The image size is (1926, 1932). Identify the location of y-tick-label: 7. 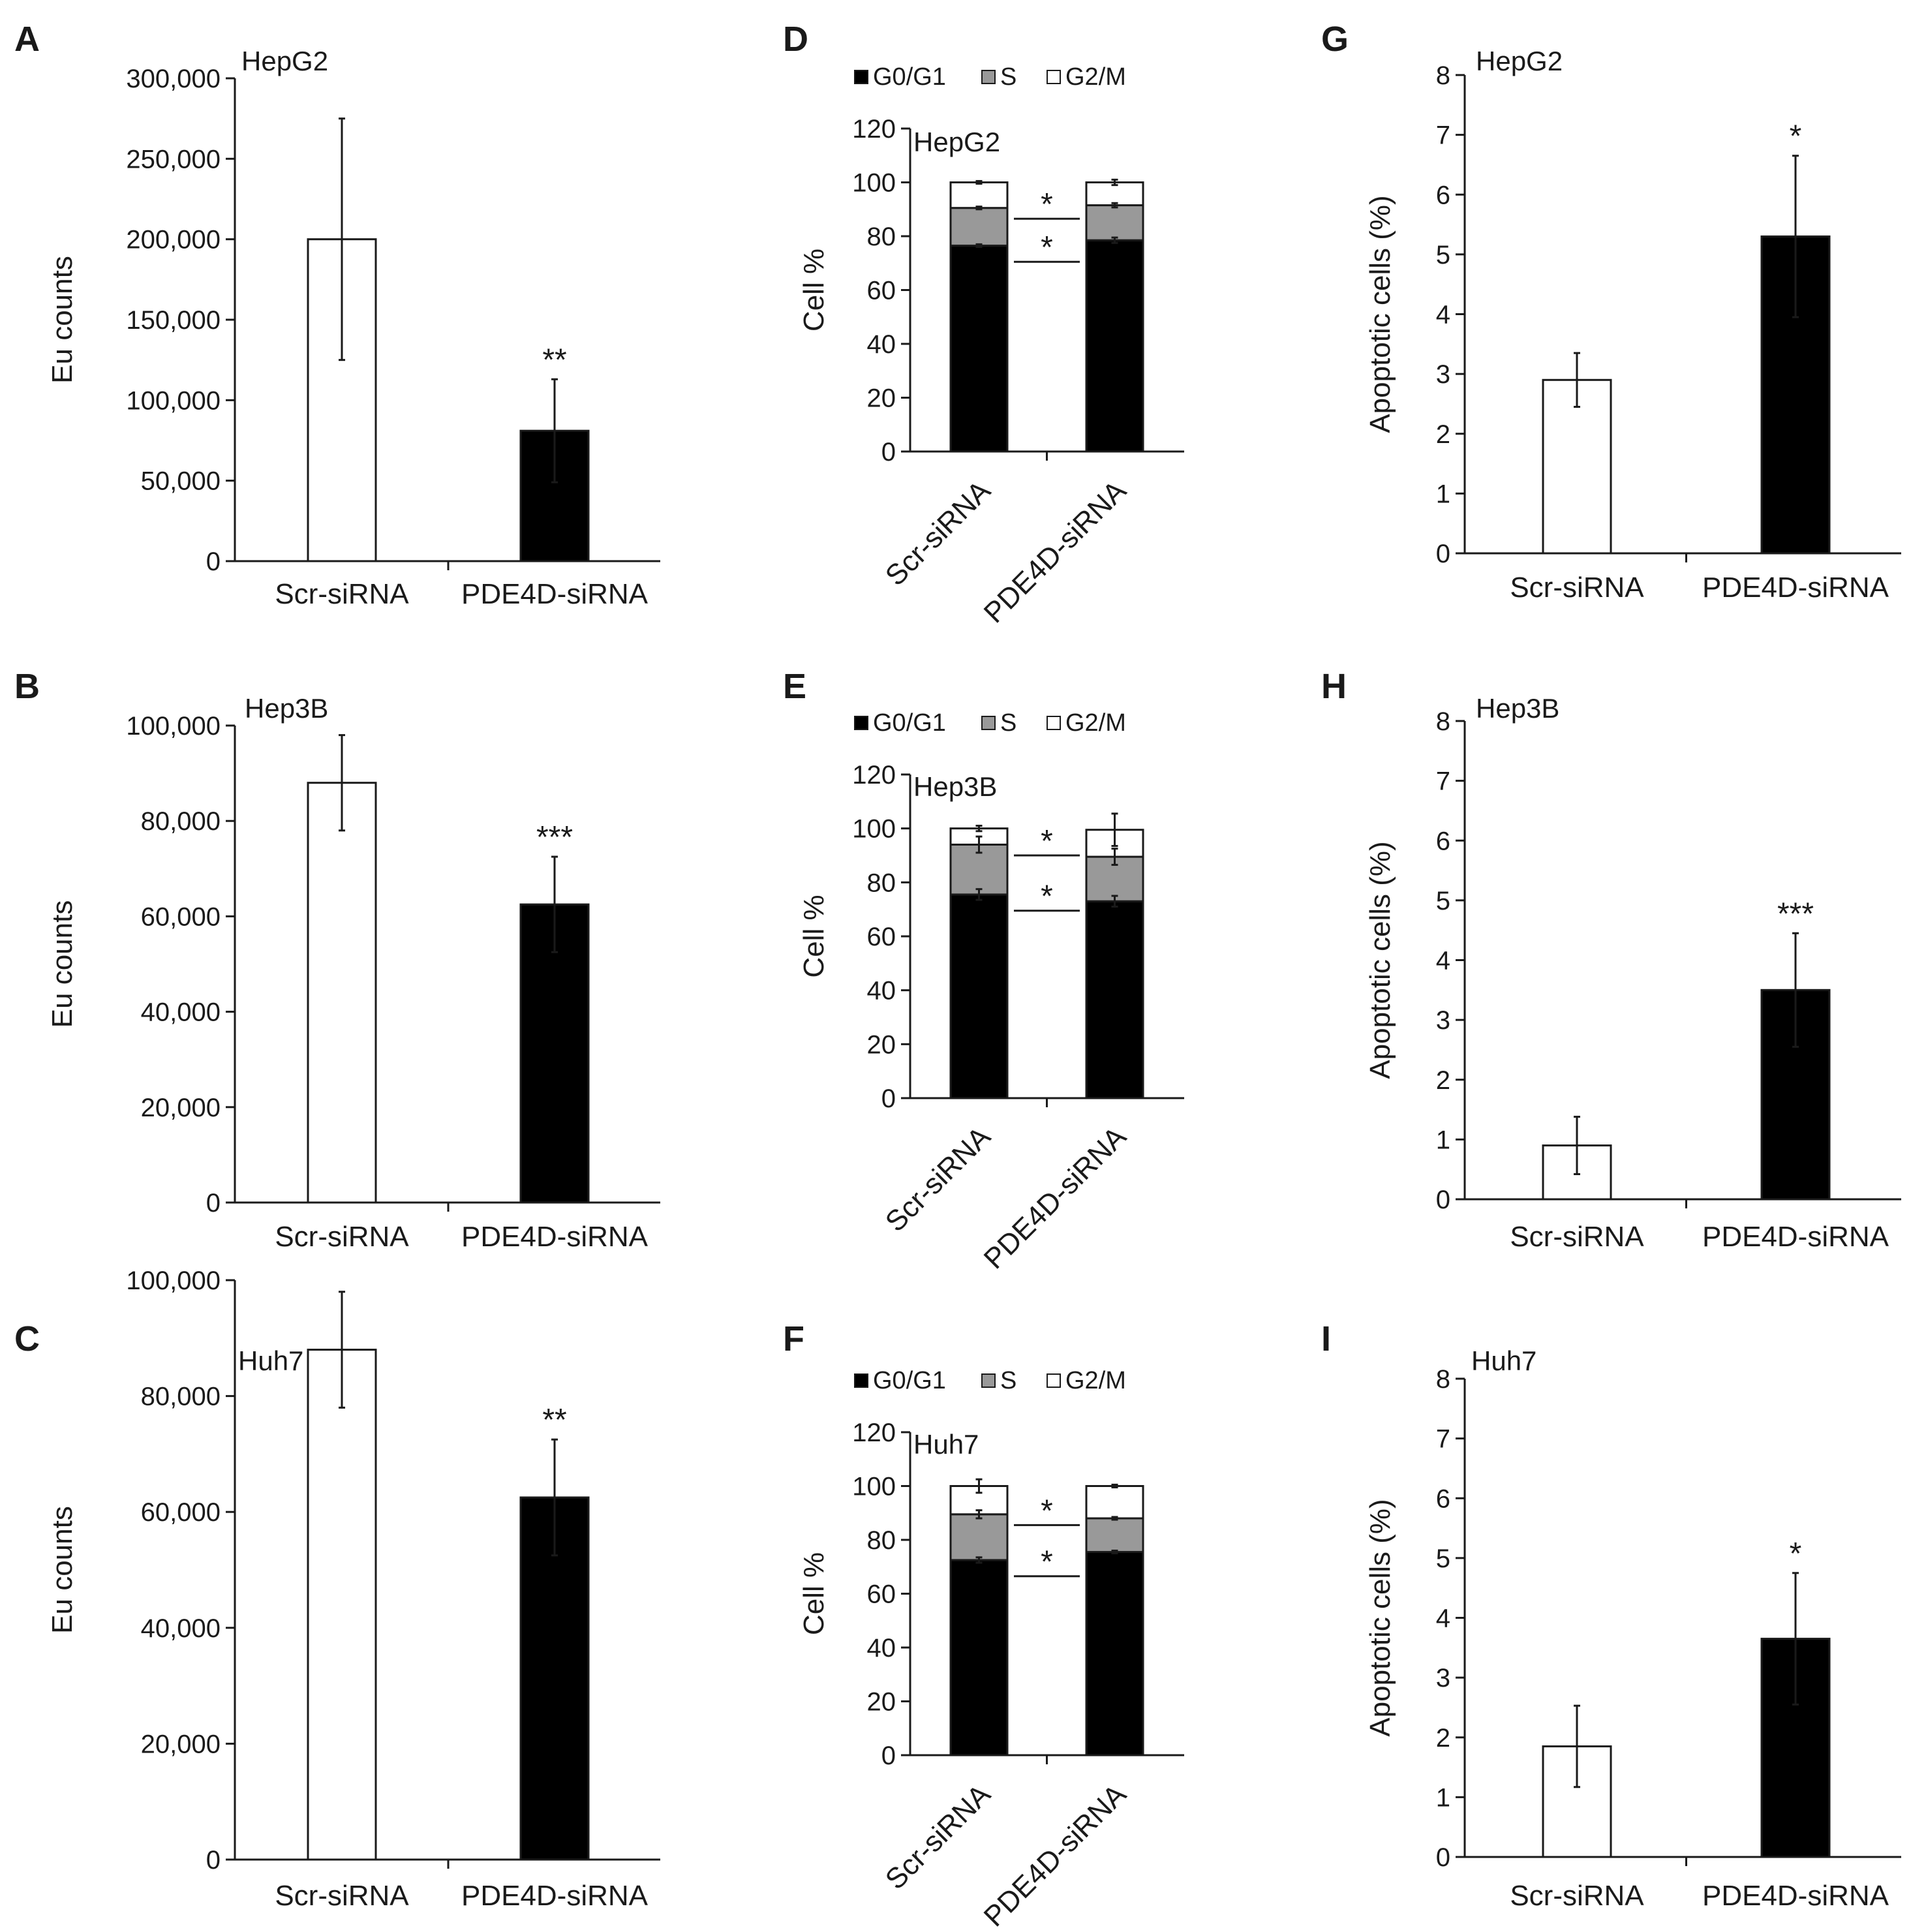
(1443, 135).